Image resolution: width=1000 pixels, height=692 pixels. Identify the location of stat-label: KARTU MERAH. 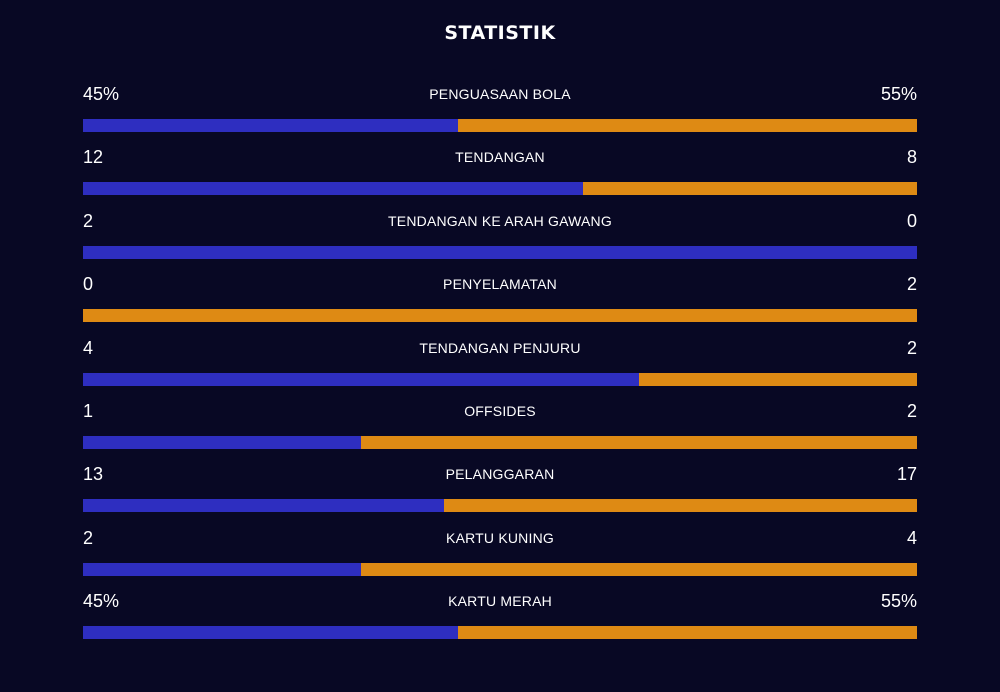
(500, 601).